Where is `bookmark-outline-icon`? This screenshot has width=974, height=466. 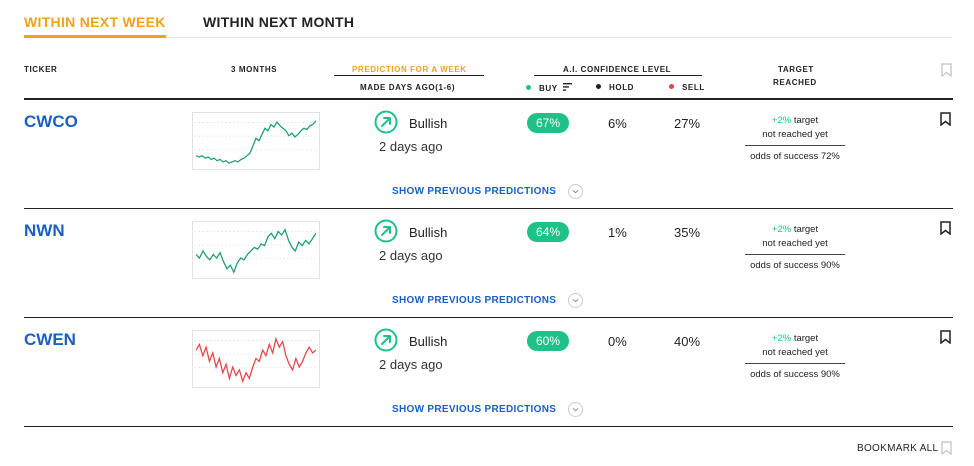 bookmark-outline-icon is located at coordinates (946, 70).